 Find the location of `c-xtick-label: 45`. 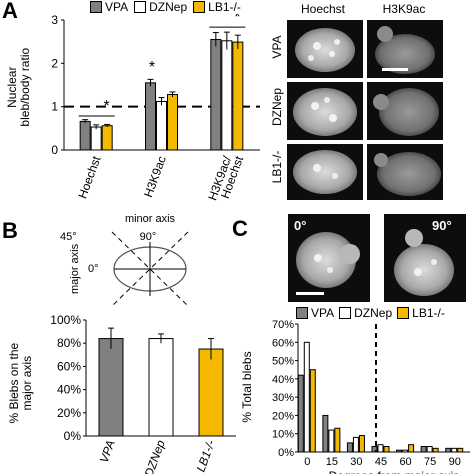

c-xtick-label: 45 is located at coordinates (381, 462).